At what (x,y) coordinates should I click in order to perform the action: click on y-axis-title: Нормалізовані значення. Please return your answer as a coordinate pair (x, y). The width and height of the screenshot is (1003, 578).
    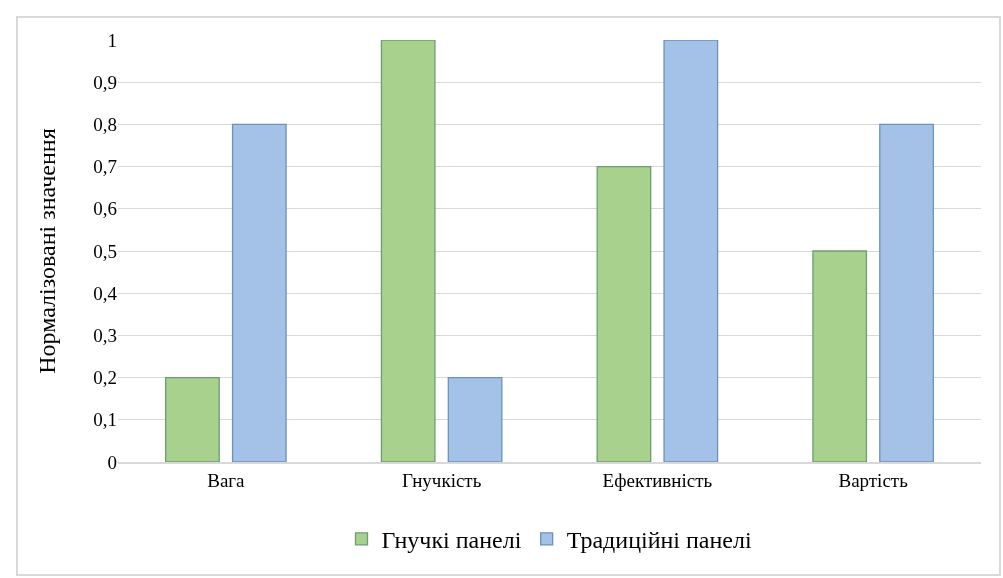
    Looking at the image, I should click on (47, 251).